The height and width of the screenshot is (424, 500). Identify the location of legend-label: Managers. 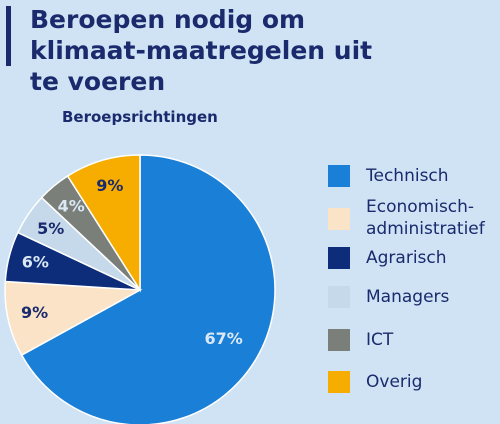
(408, 297).